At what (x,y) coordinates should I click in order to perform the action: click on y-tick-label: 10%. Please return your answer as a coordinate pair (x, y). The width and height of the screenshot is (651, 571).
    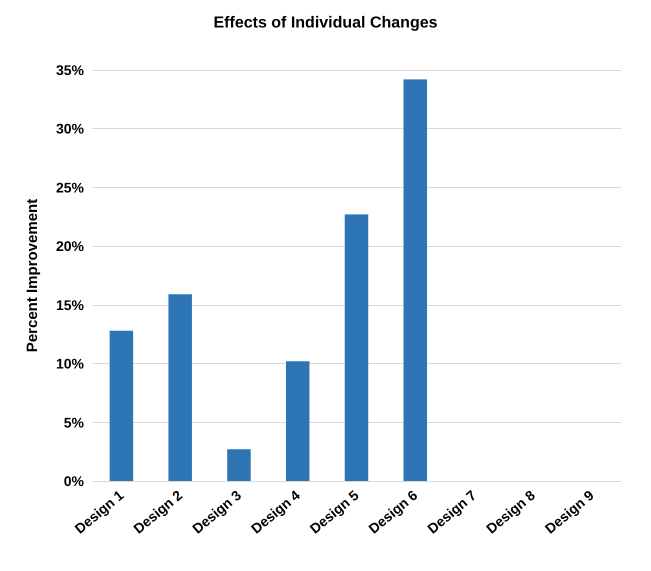
    Looking at the image, I should click on (70, 364).